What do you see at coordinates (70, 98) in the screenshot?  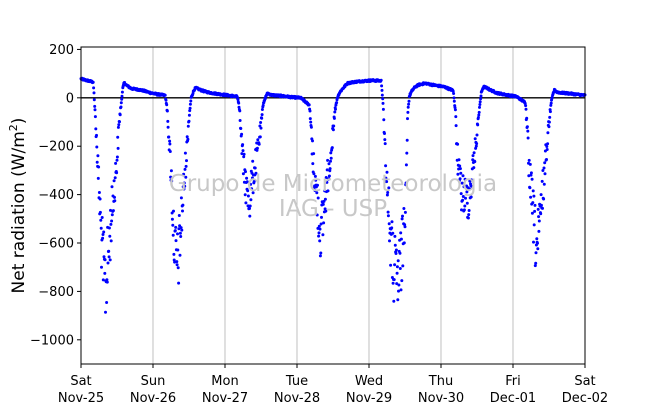 I see `y-tick-label: 0` at bounding box center [70, 98].